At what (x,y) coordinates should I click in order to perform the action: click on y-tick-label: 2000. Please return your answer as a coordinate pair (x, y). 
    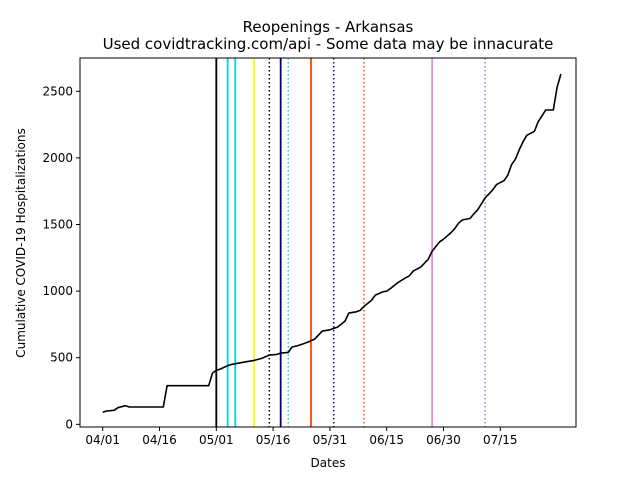
    Looking at the image, I should click on (57, 158).